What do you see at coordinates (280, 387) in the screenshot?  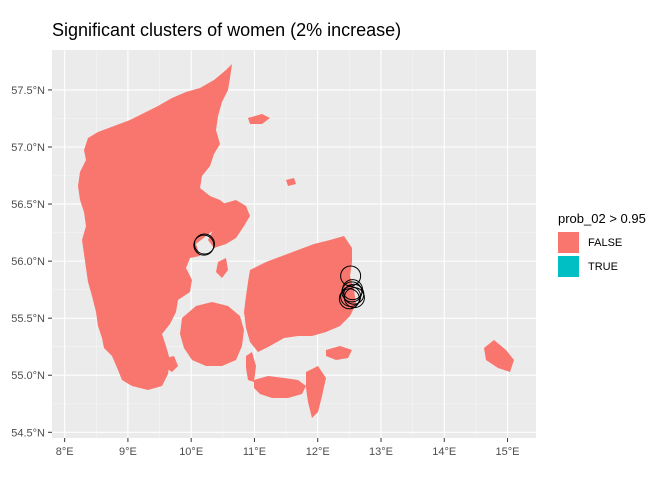 I see `land-lolland` at bounding box center [280, 387].